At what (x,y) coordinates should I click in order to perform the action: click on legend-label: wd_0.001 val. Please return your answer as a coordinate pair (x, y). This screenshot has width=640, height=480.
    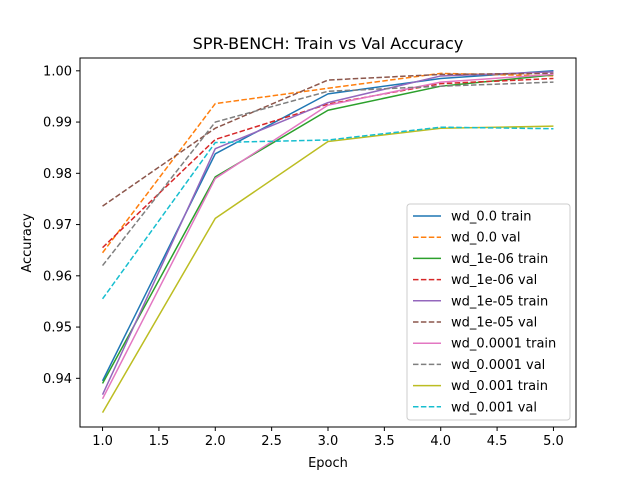
    Looking at the image, I should click on (494, 407).